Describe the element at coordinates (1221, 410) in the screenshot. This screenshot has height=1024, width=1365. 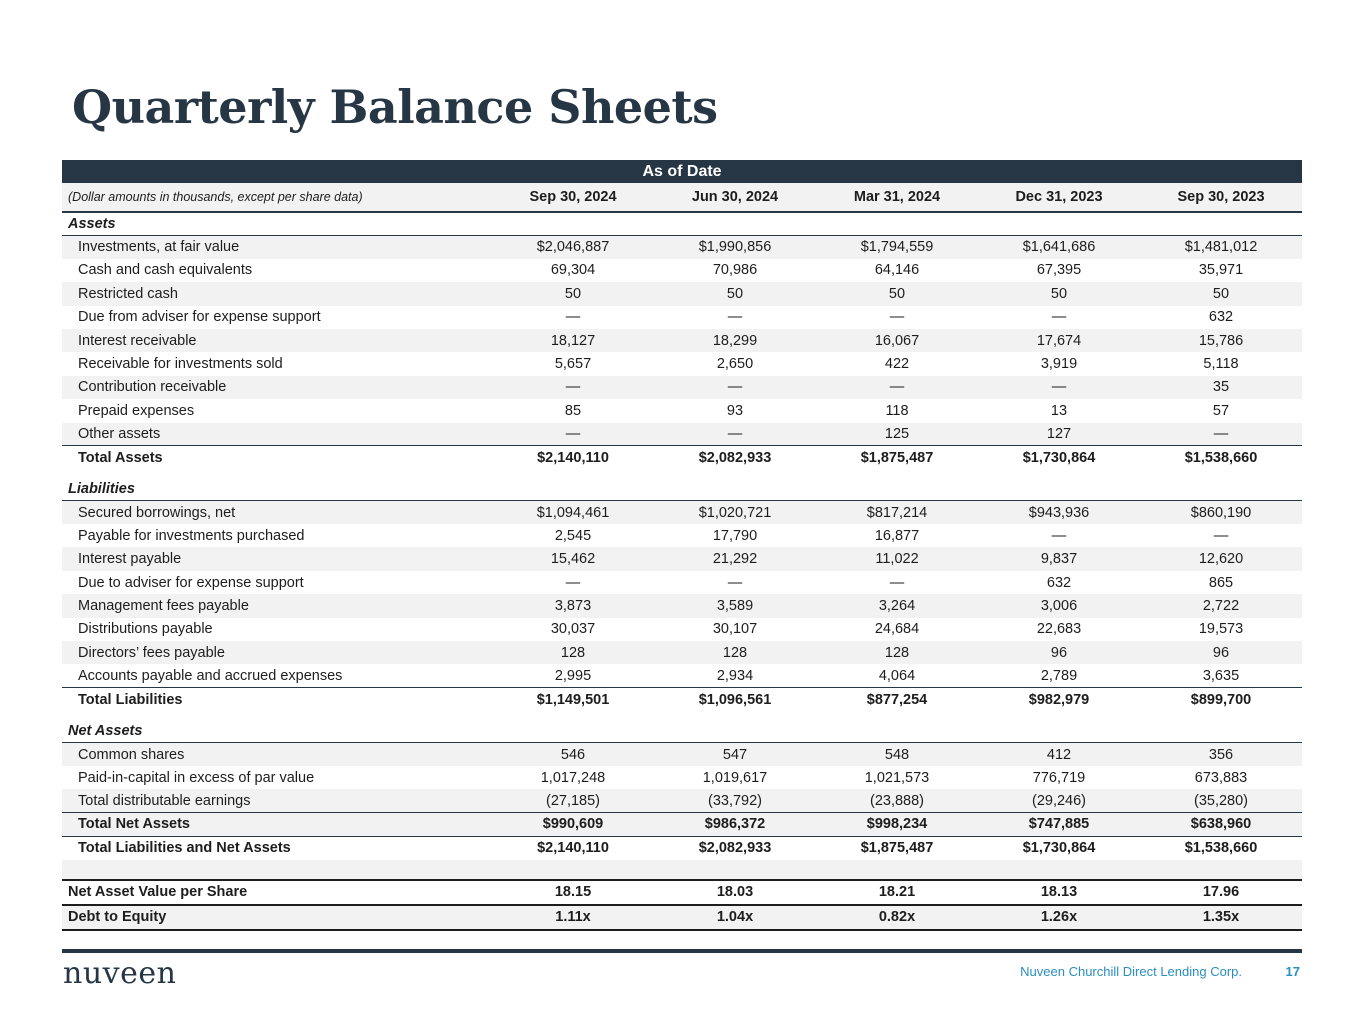
I see `cell-value: 57` at that location.